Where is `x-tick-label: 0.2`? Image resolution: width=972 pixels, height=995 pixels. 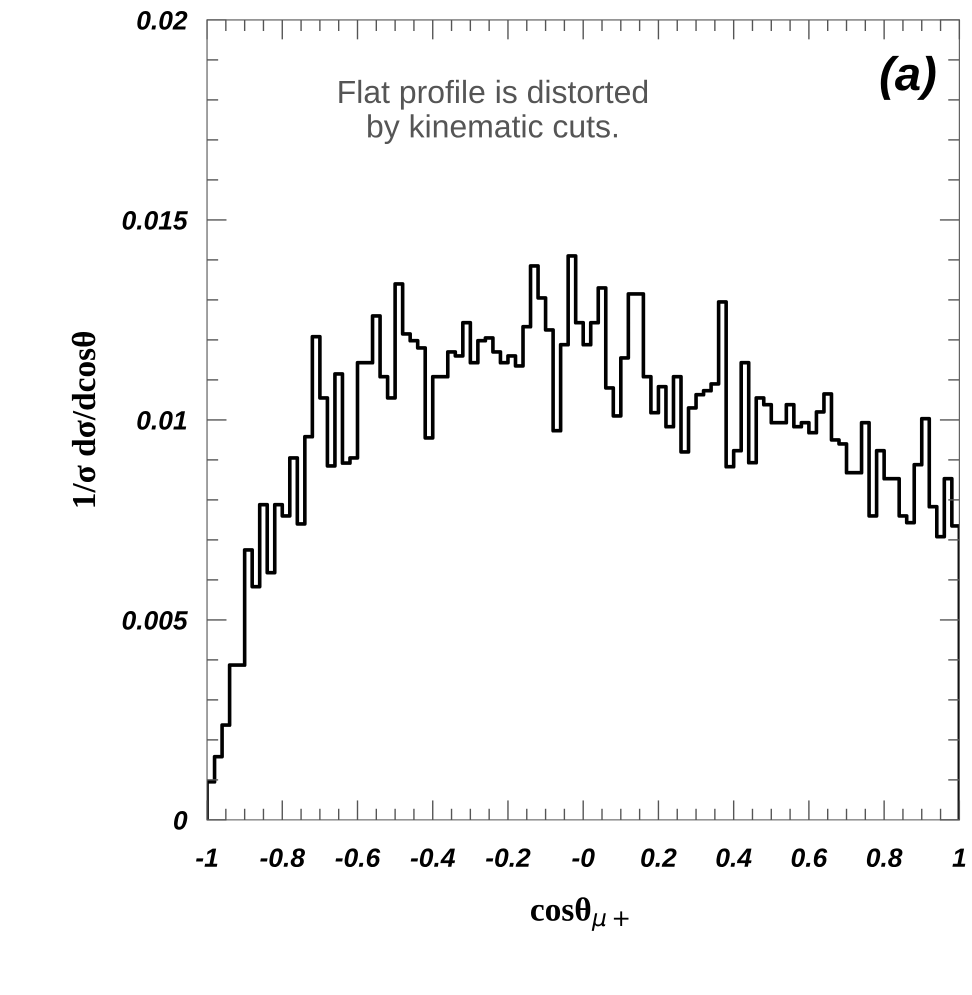 x-tick-label: 0.2 is located at coordinates (659, 858).